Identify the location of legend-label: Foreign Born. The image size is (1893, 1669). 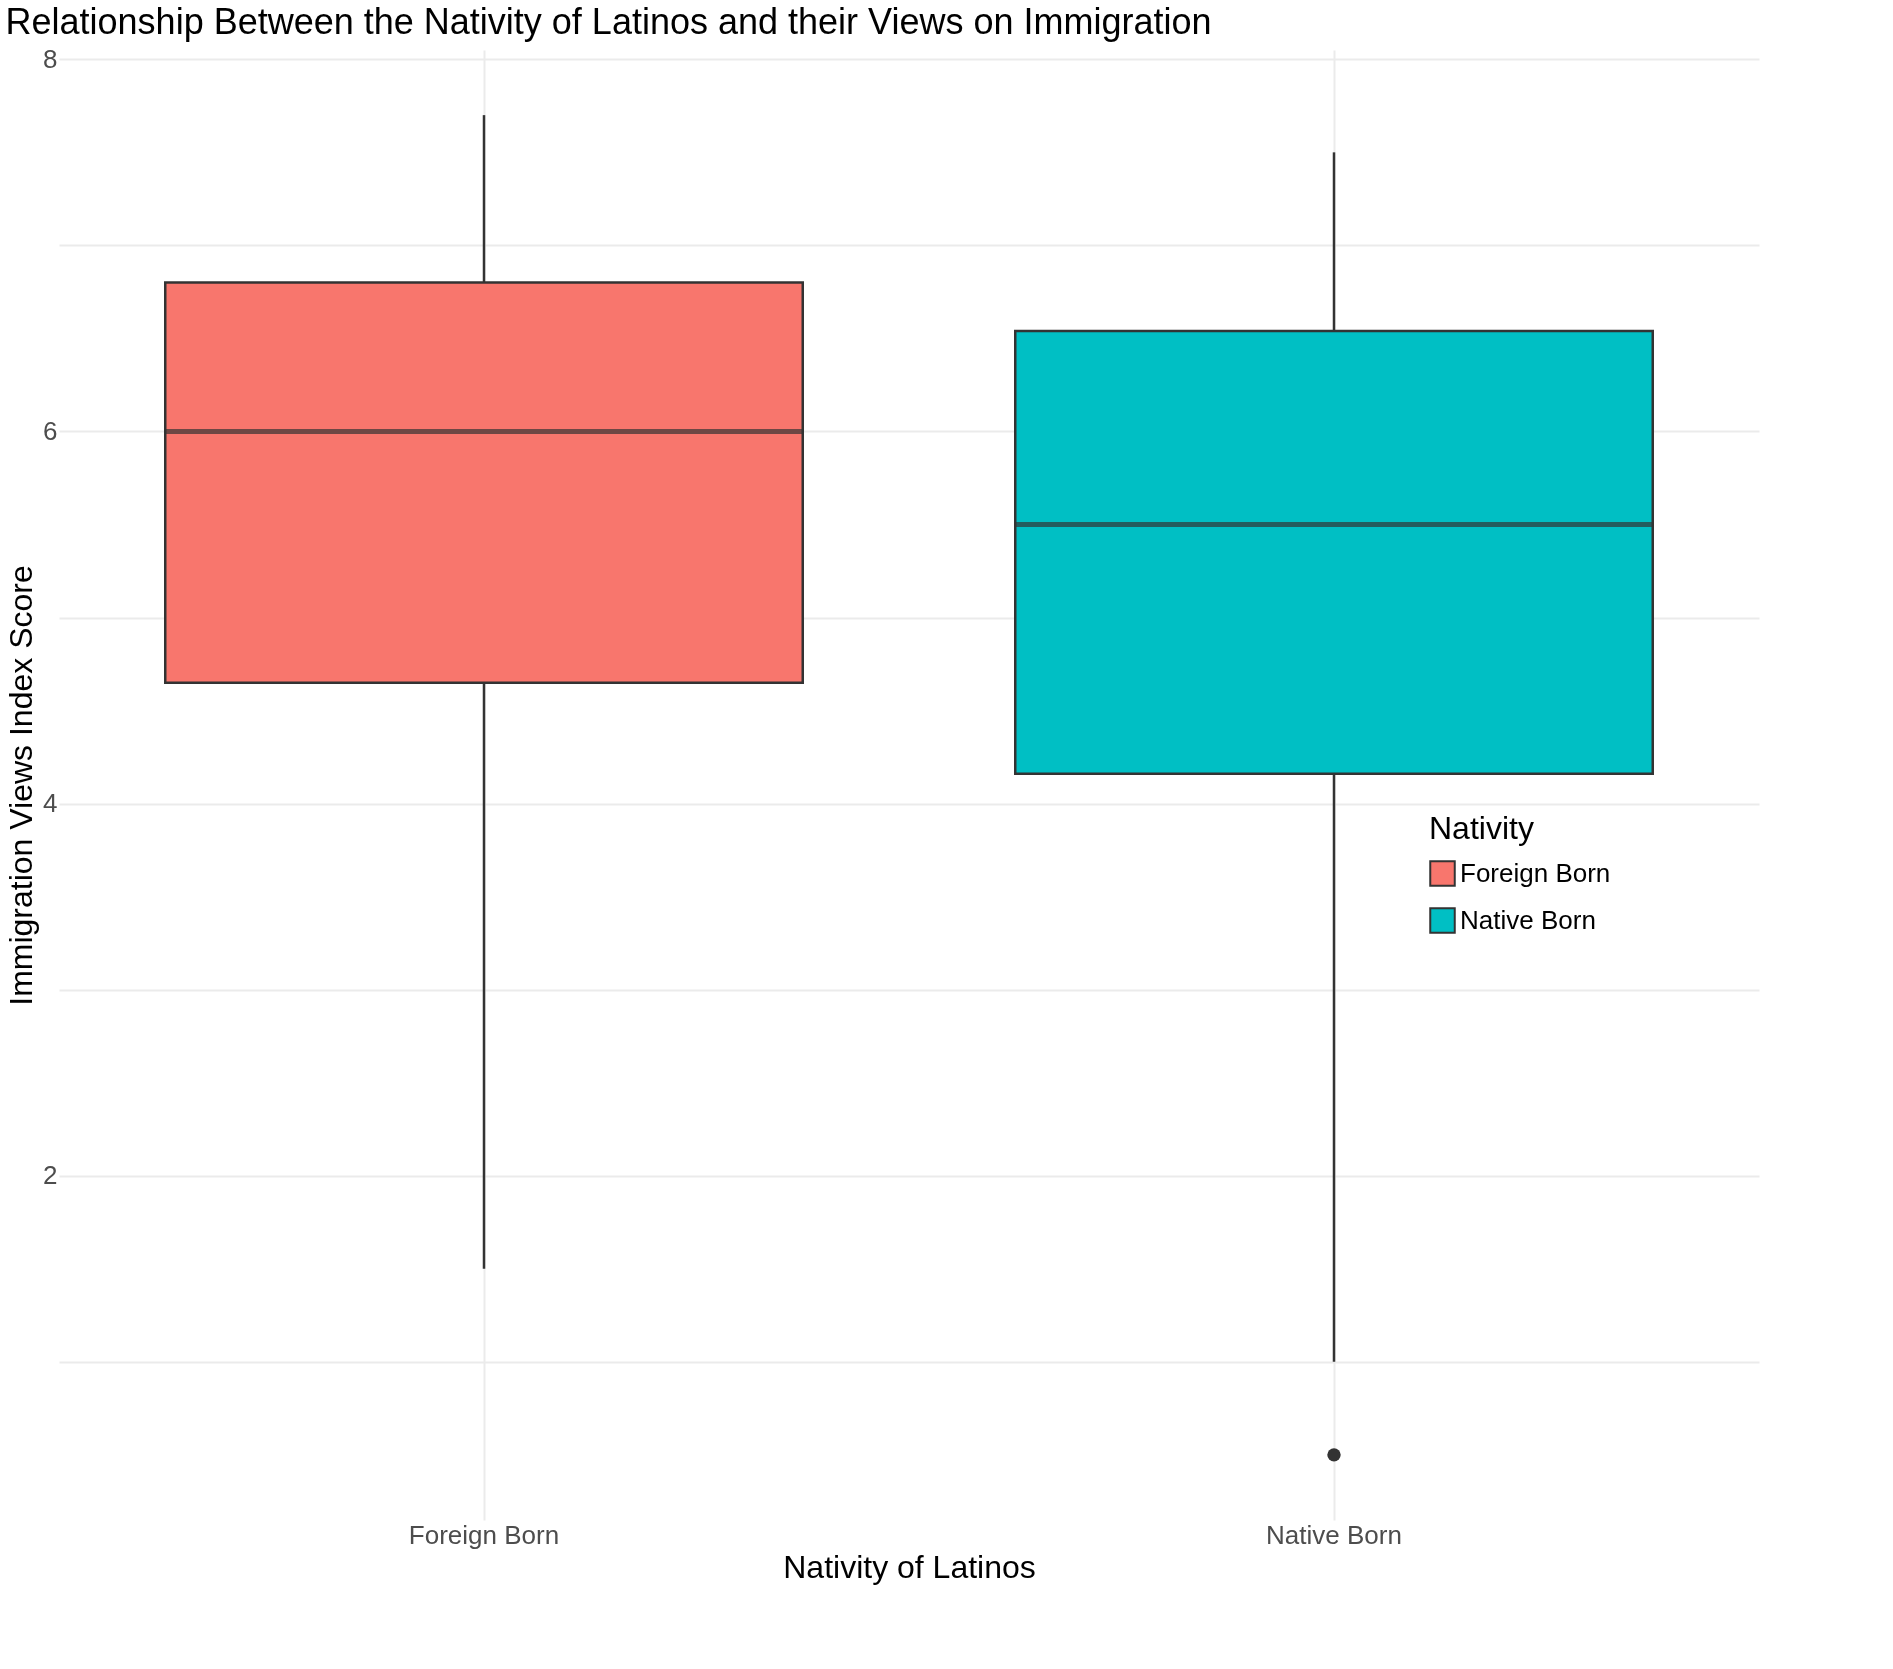
(1535, 872).